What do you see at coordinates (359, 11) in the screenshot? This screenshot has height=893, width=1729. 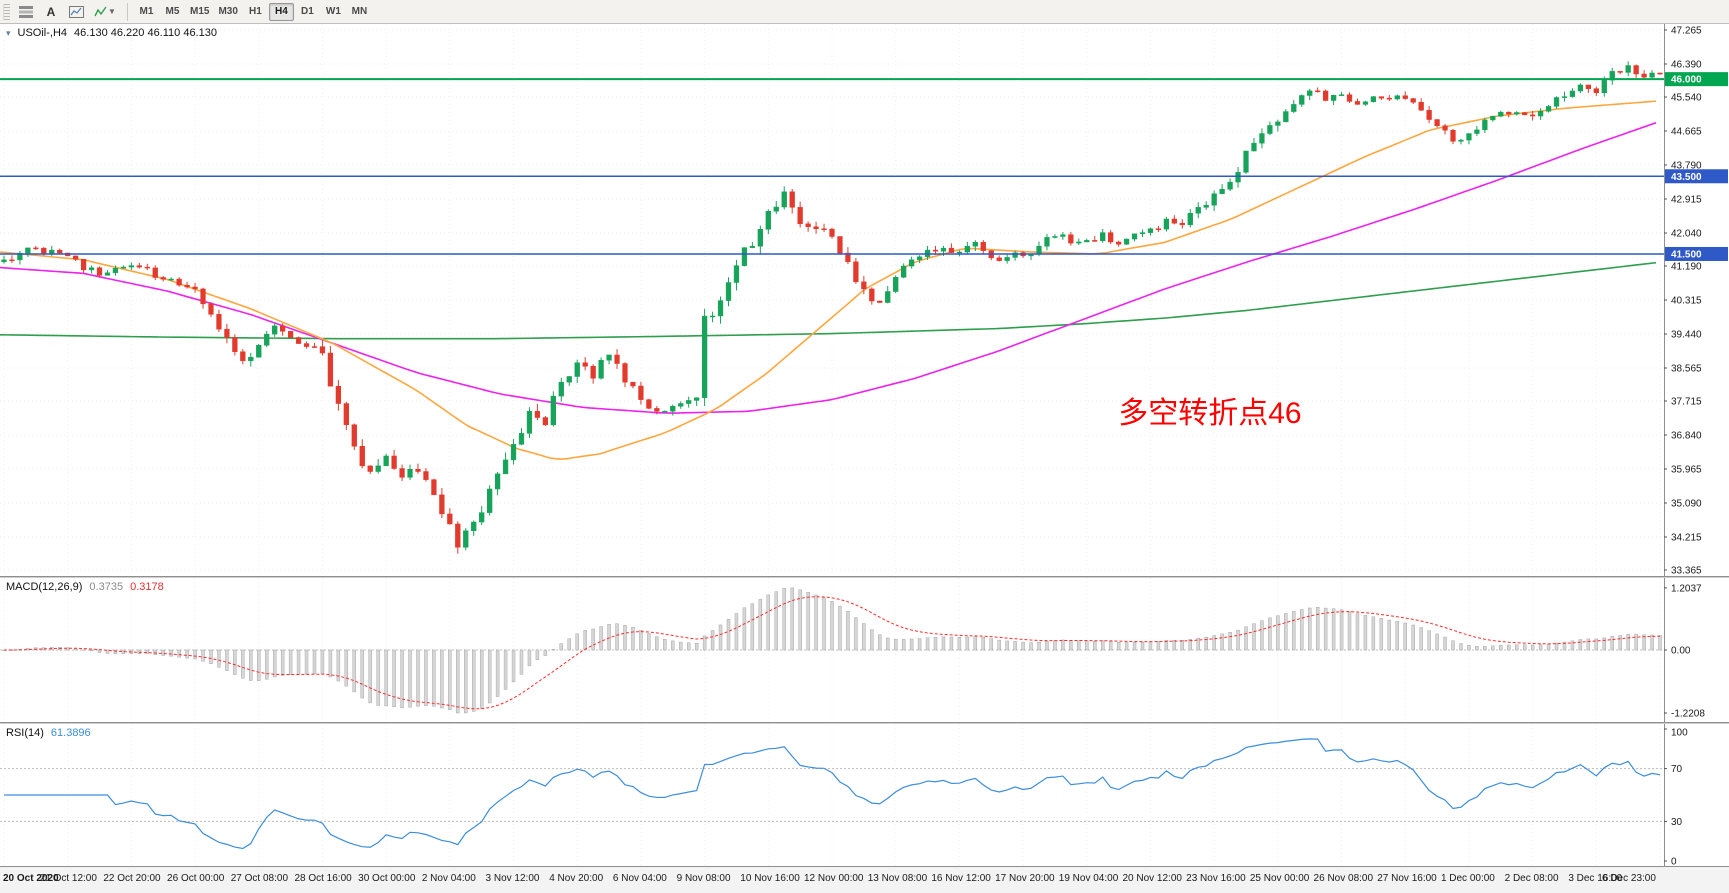 I see `tf-button-mn: MN` at bounding box center [359, 11].